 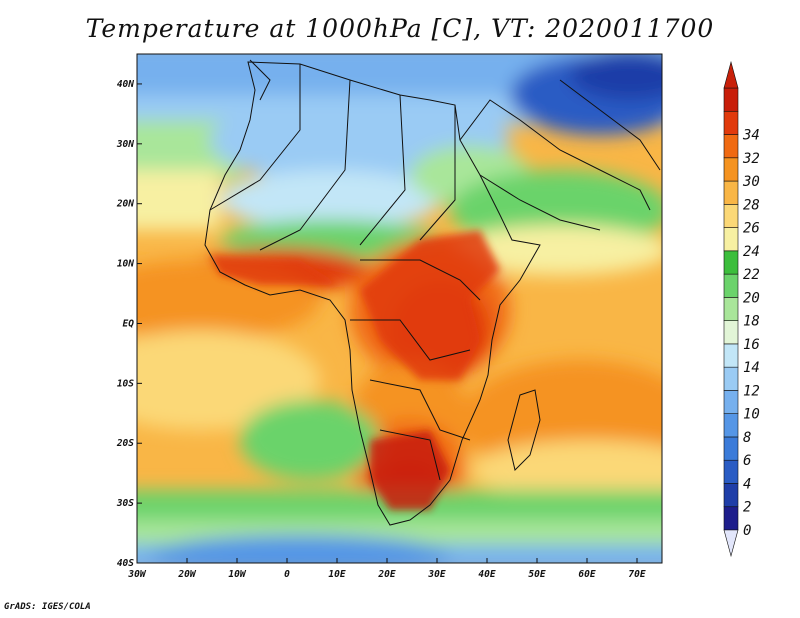 What do you see at coordinates (751, 322) in the screenshot?
I see `colorbar-label: 18` at bounding box center [751, 322].